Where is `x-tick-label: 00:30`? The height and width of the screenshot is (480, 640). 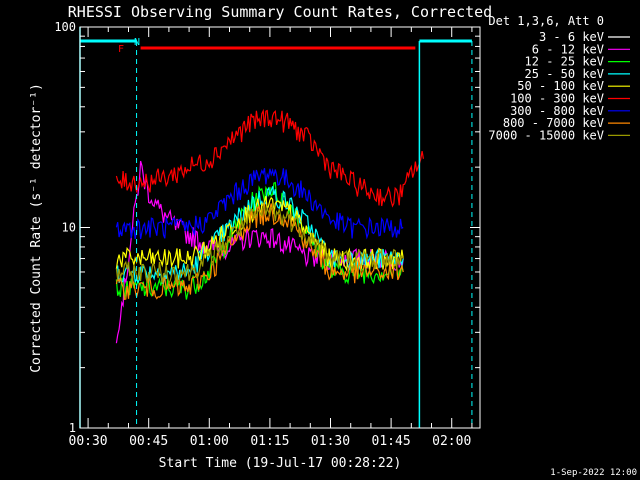 x-tick-label: 00:30 is located at coordinates (88, 441).